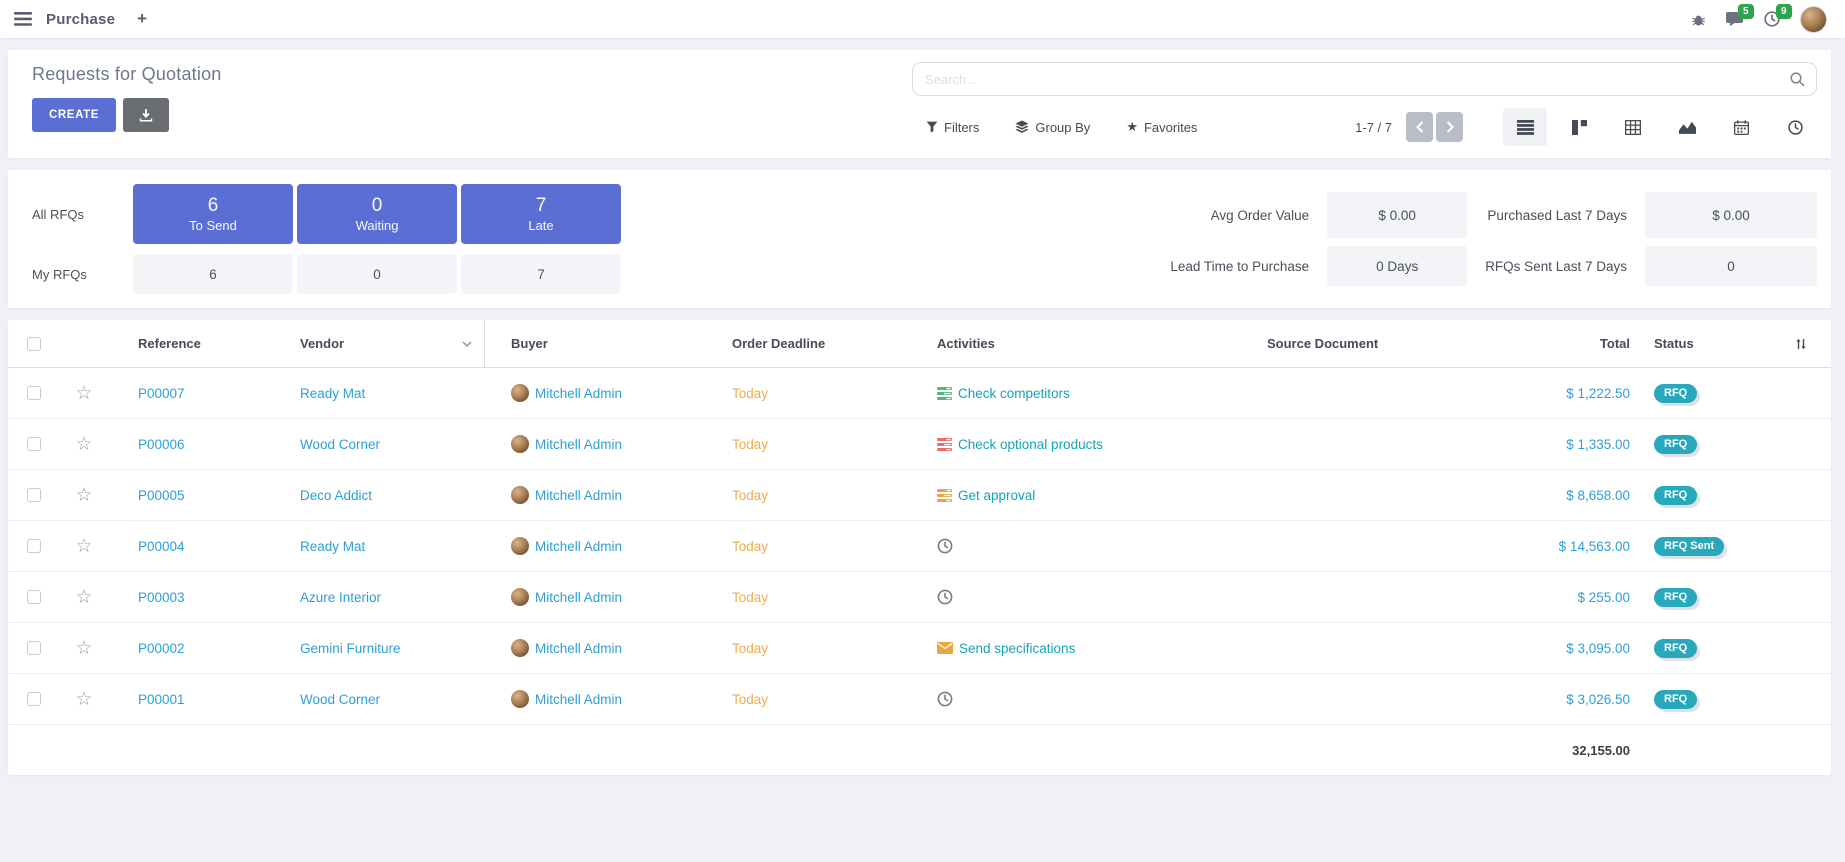  Describe the element at coordinates (1601, 750) in the screenshot. I see `footer-total-sum: 32,155.00` at that location.